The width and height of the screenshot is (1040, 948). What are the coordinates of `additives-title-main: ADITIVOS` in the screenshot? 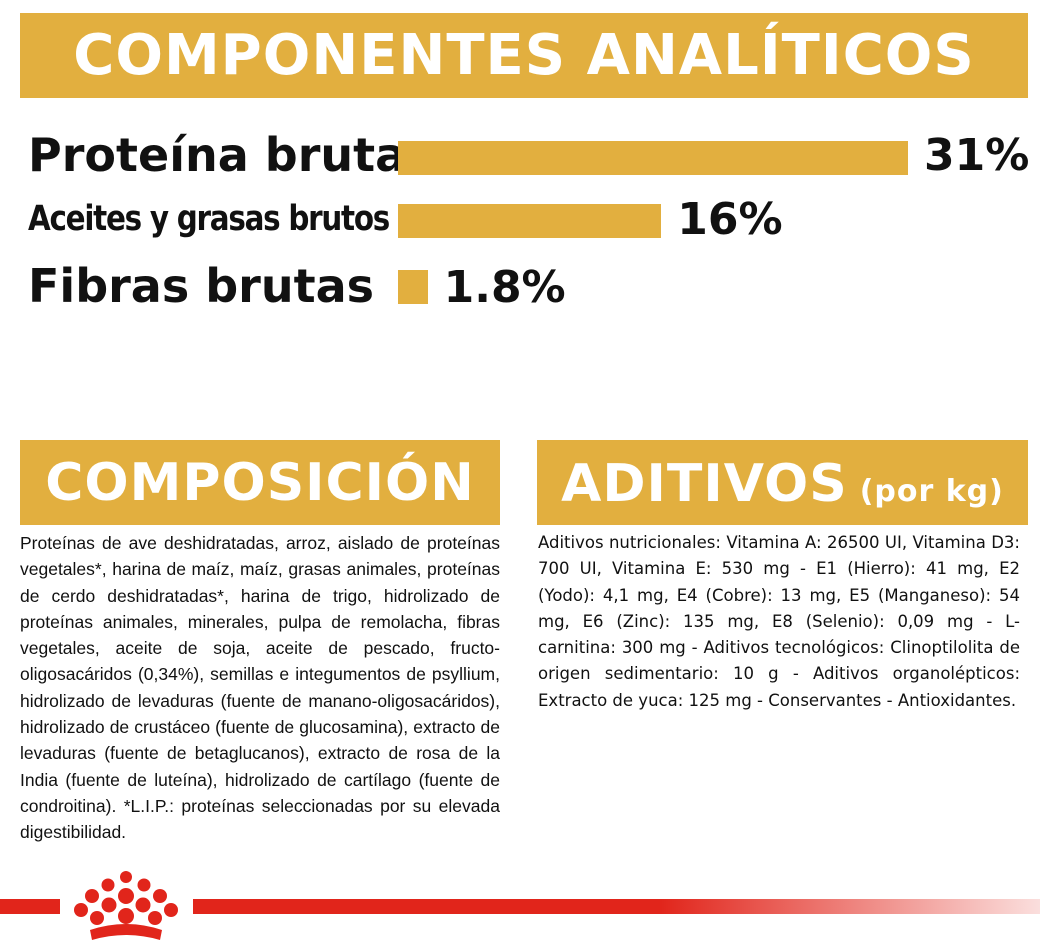 It's located at (704, 484).